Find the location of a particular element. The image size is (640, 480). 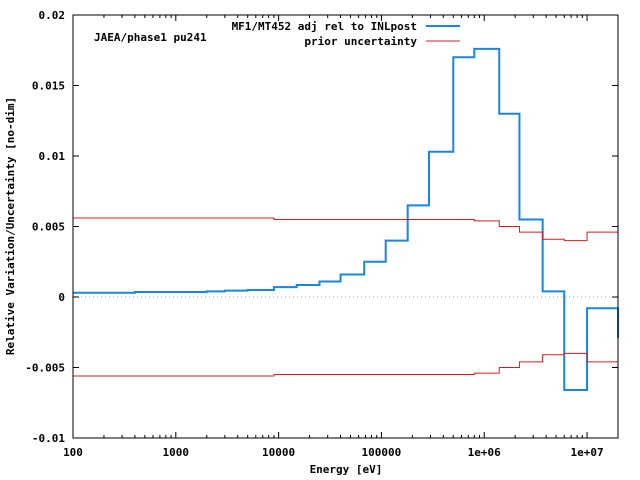

y-tick-label: -0.005 is located at coordinates (45, 368).